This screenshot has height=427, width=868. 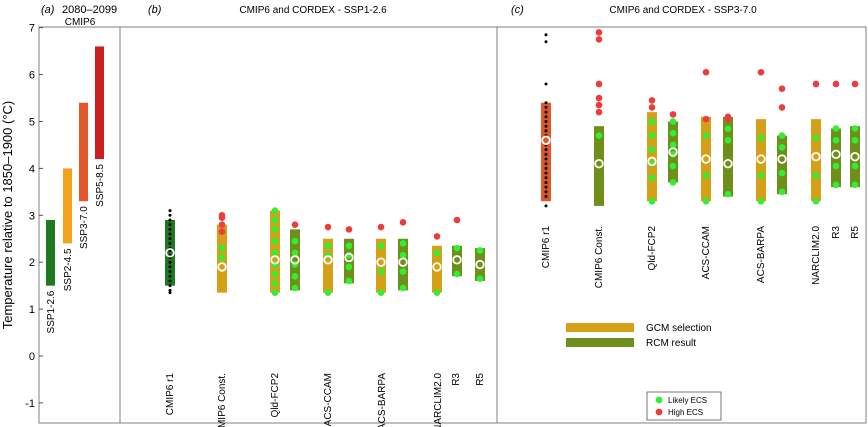 I want to click on y-tick-label: 7, so click(x=32, y=29).